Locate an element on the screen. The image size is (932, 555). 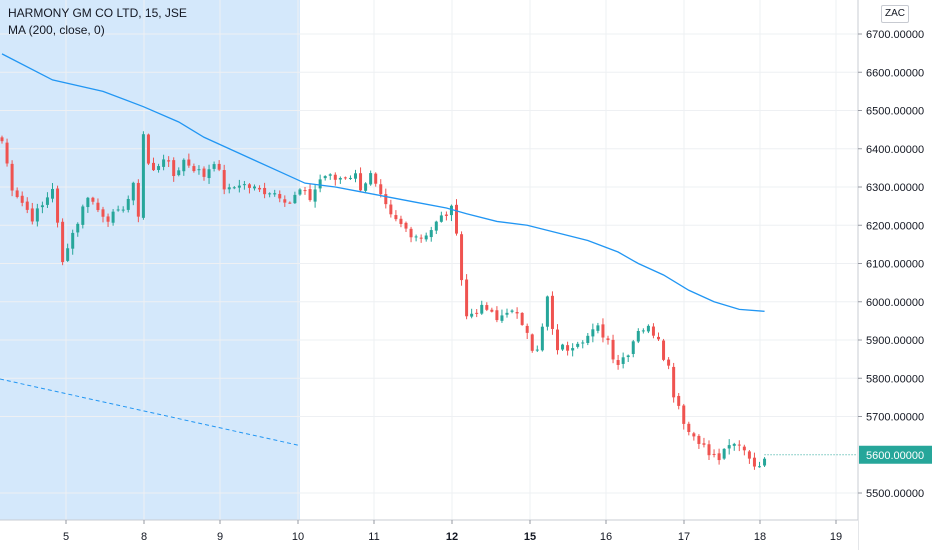
currency-badge: ZAC is located at coordinates (895, 14).